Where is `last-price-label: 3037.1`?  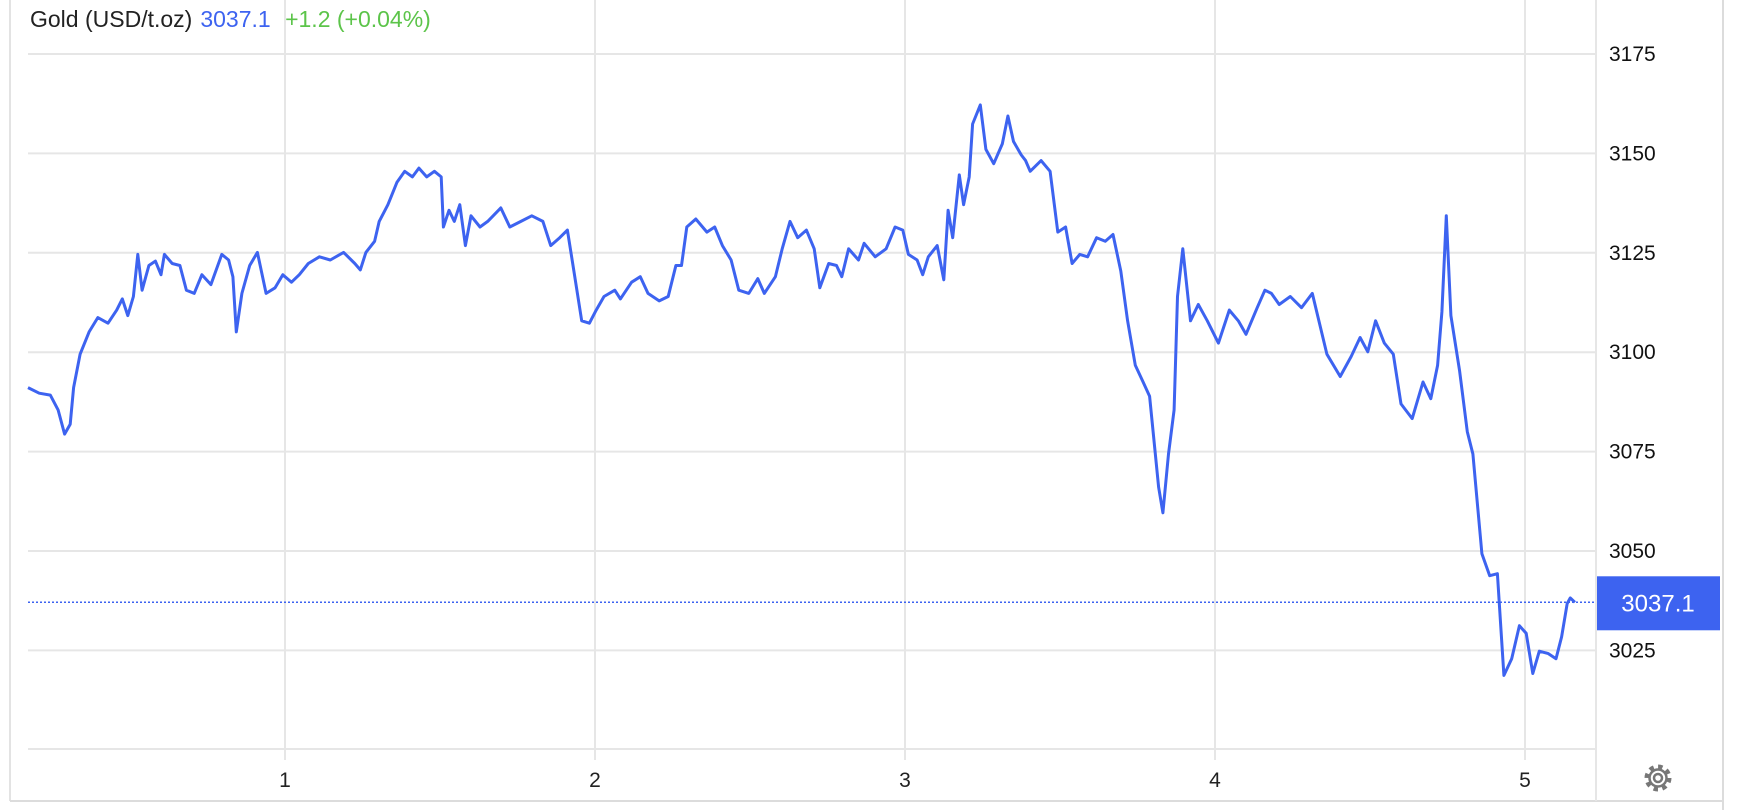
last-price-label: 3037.1 is located at coordinates (1657, 603).